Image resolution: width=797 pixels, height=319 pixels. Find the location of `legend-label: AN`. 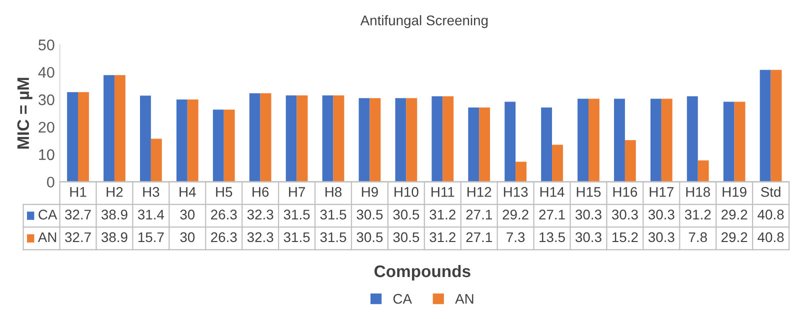

legend-label: AN is located at coordinates (47, 237).